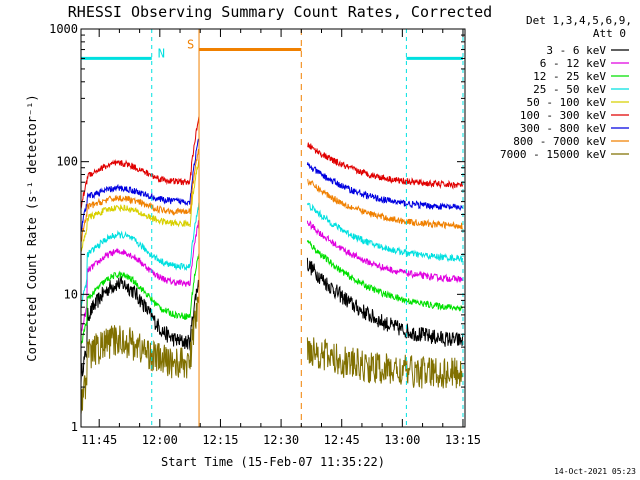 This screenshot has width=640, height=480. Describe the element at coordinates (342, 440) in the screenshot. I see `x-tick-label: 12:45` at that location.